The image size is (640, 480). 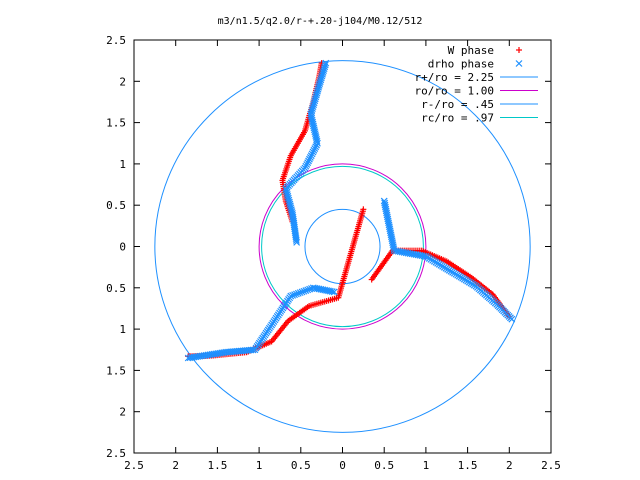 What do you see at coordinates (342, 465) in the screenshot?
I see `x-tick-label: 0` at bounding box center [342, 465].